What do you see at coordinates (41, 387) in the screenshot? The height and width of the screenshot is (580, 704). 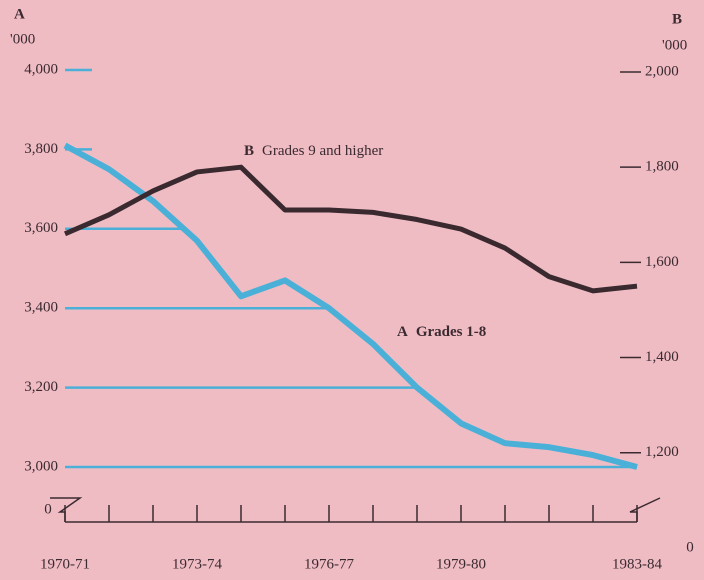 I see `y-tick-label: 3,200` at bounding box center [41, 387].